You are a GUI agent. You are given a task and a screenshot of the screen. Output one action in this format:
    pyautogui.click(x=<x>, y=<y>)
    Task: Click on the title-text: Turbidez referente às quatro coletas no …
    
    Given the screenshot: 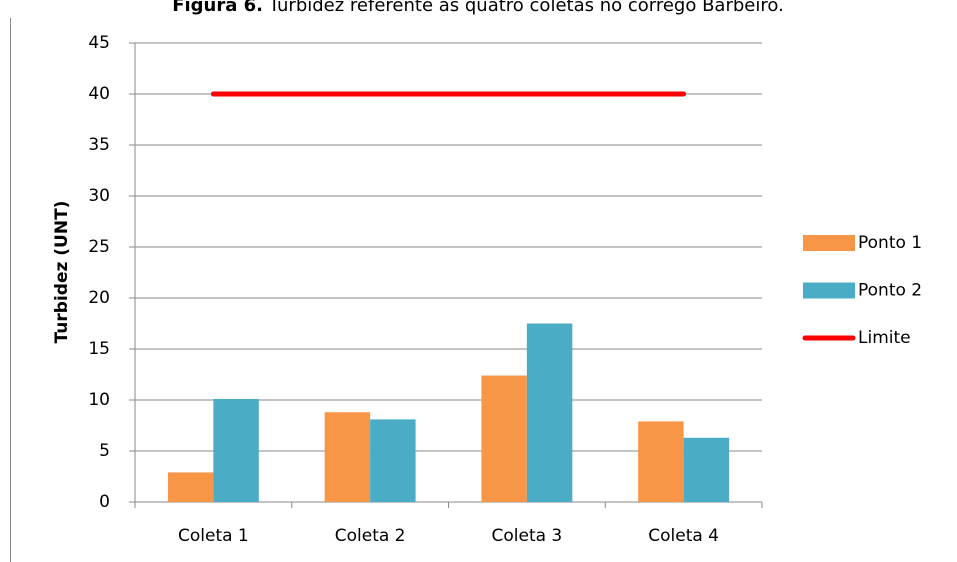 What is the action you would take?
    pyautogui.click(x=526, y=8)
    